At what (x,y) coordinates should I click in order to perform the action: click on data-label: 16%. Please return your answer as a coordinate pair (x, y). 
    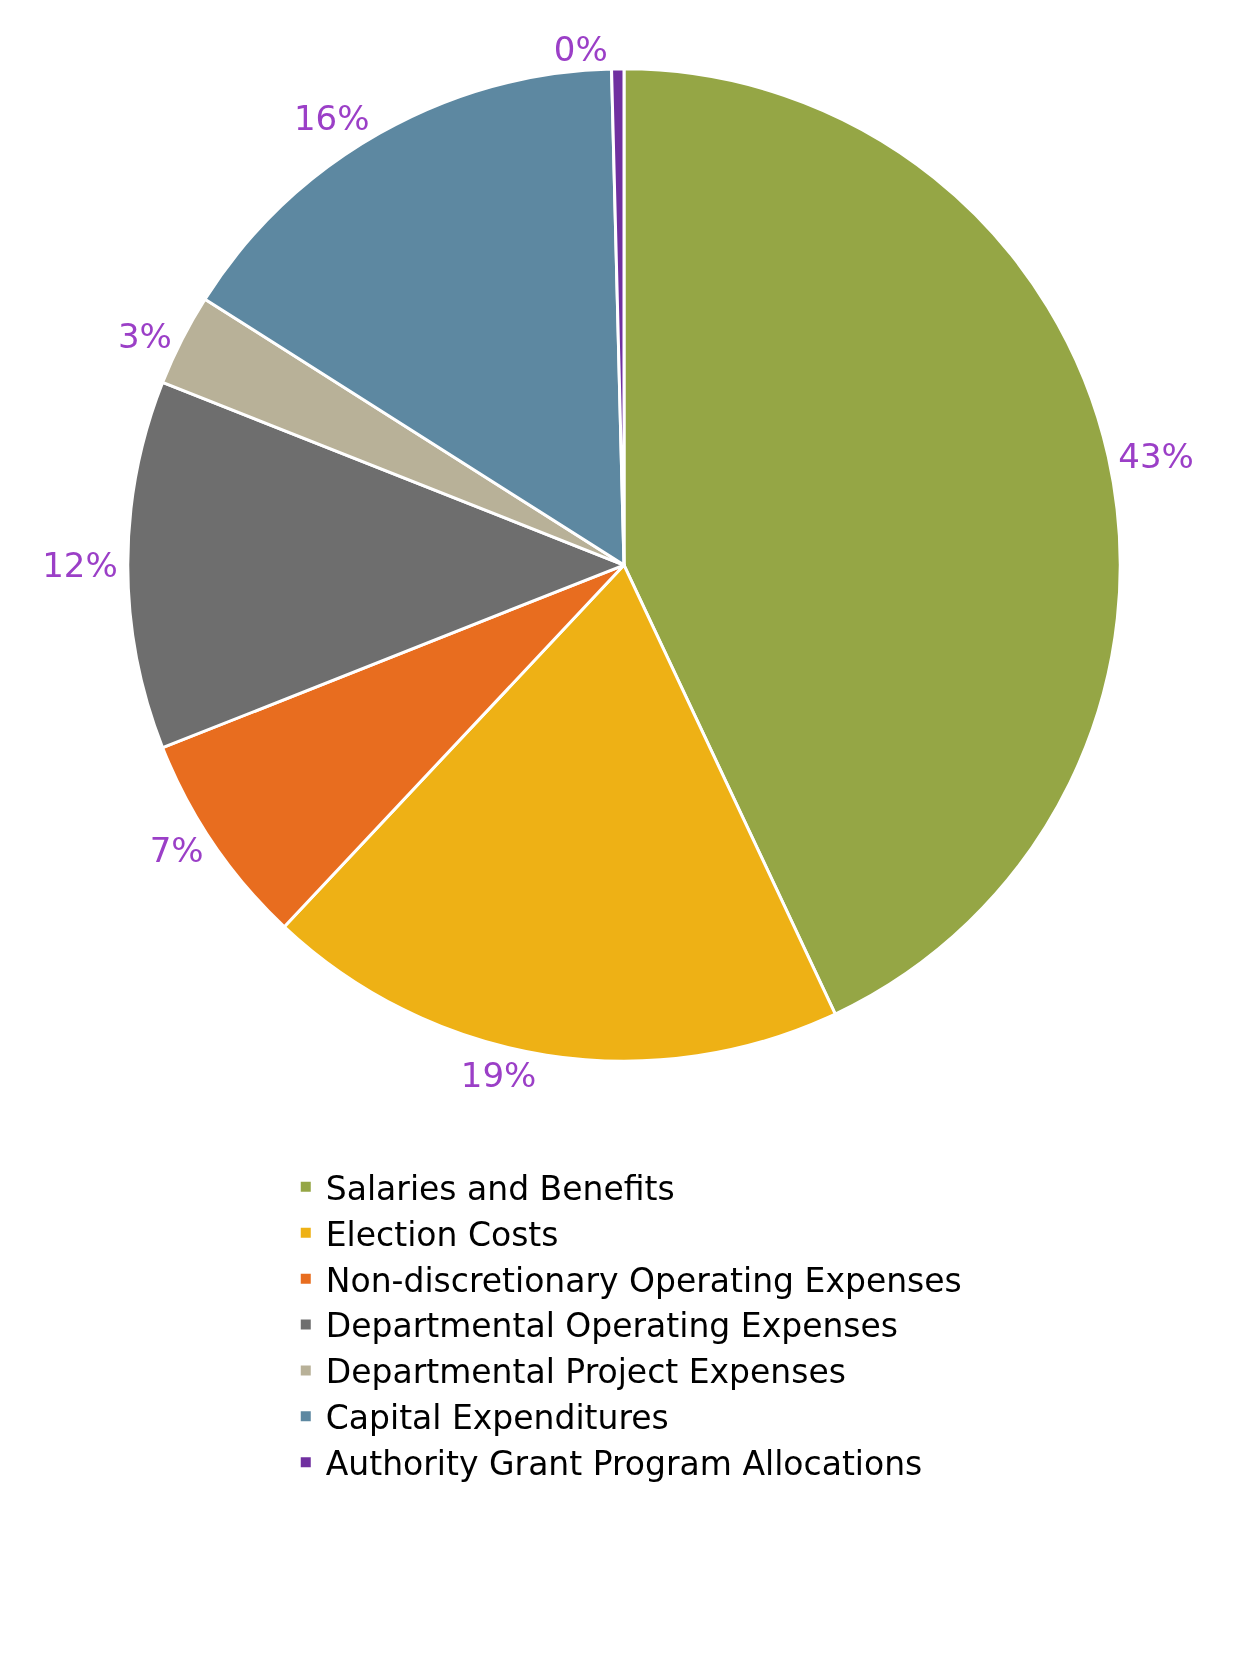
    Looking at the image, I should click on (331, 118).